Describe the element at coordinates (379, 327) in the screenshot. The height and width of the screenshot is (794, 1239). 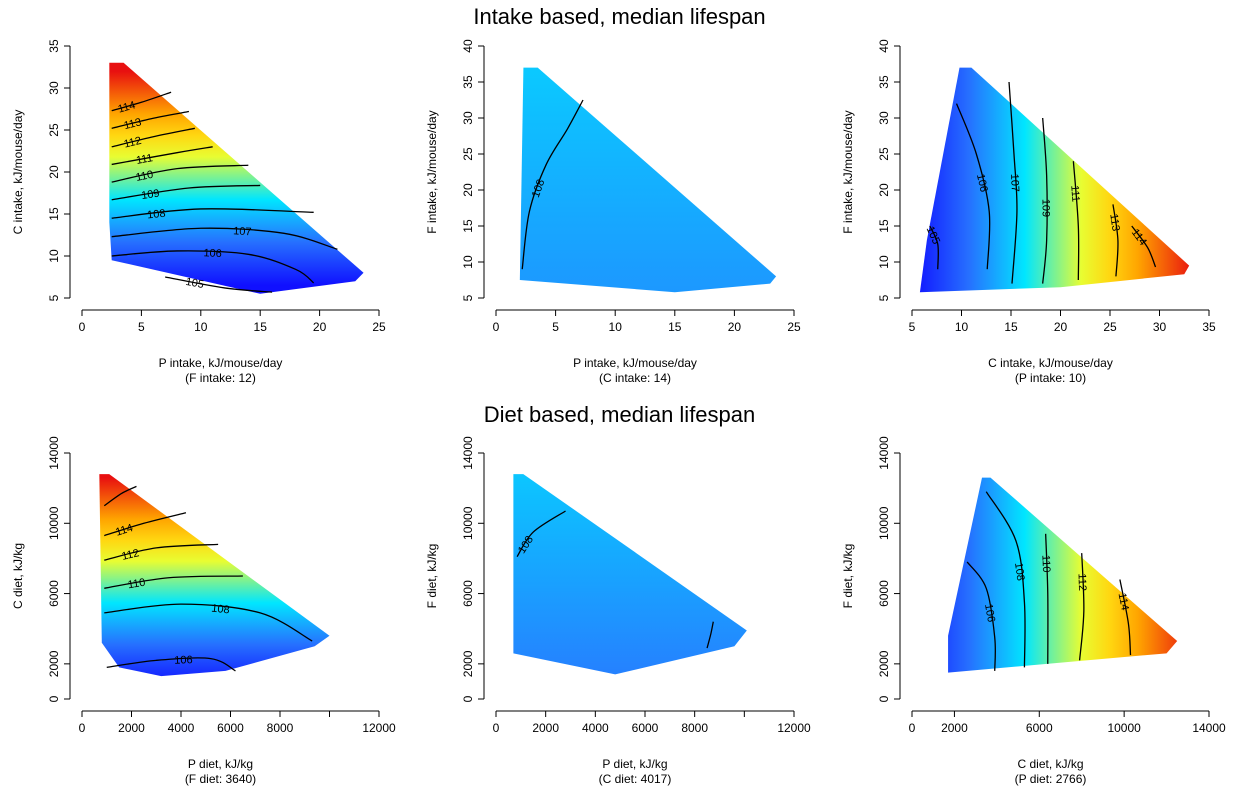
I see `panel-1-x-tick-label: 25` at that location.